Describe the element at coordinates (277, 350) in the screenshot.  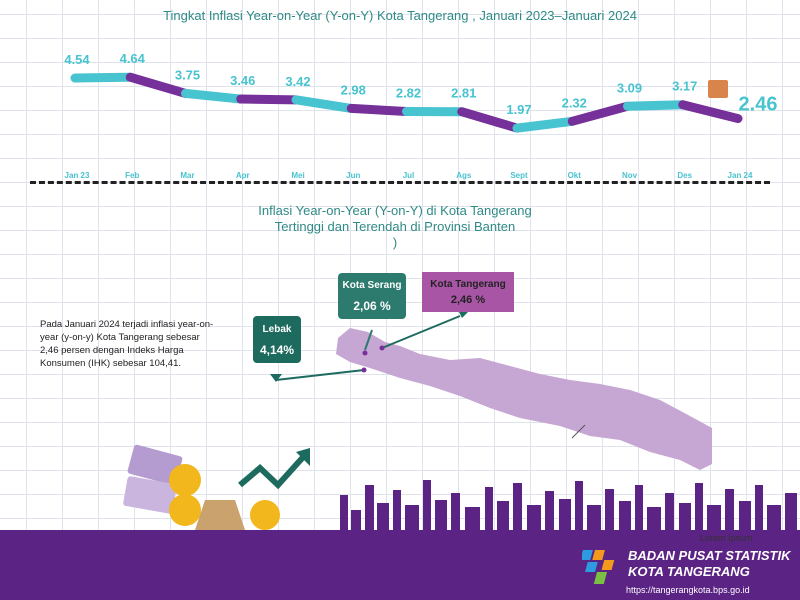
I see `callout-value: 4,14%` at that location.